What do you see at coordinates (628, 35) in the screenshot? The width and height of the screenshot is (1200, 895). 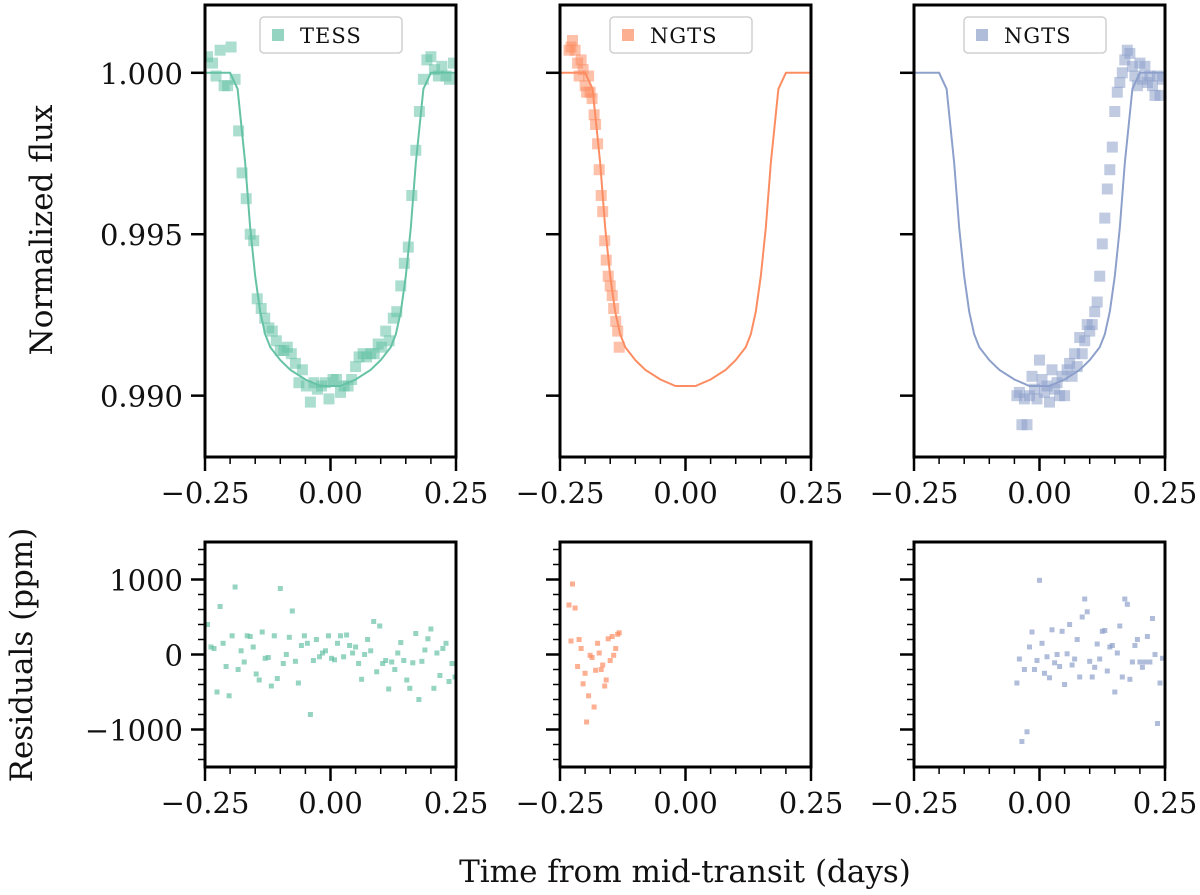 I see `legend-marker` at bounding box center [628, 35].